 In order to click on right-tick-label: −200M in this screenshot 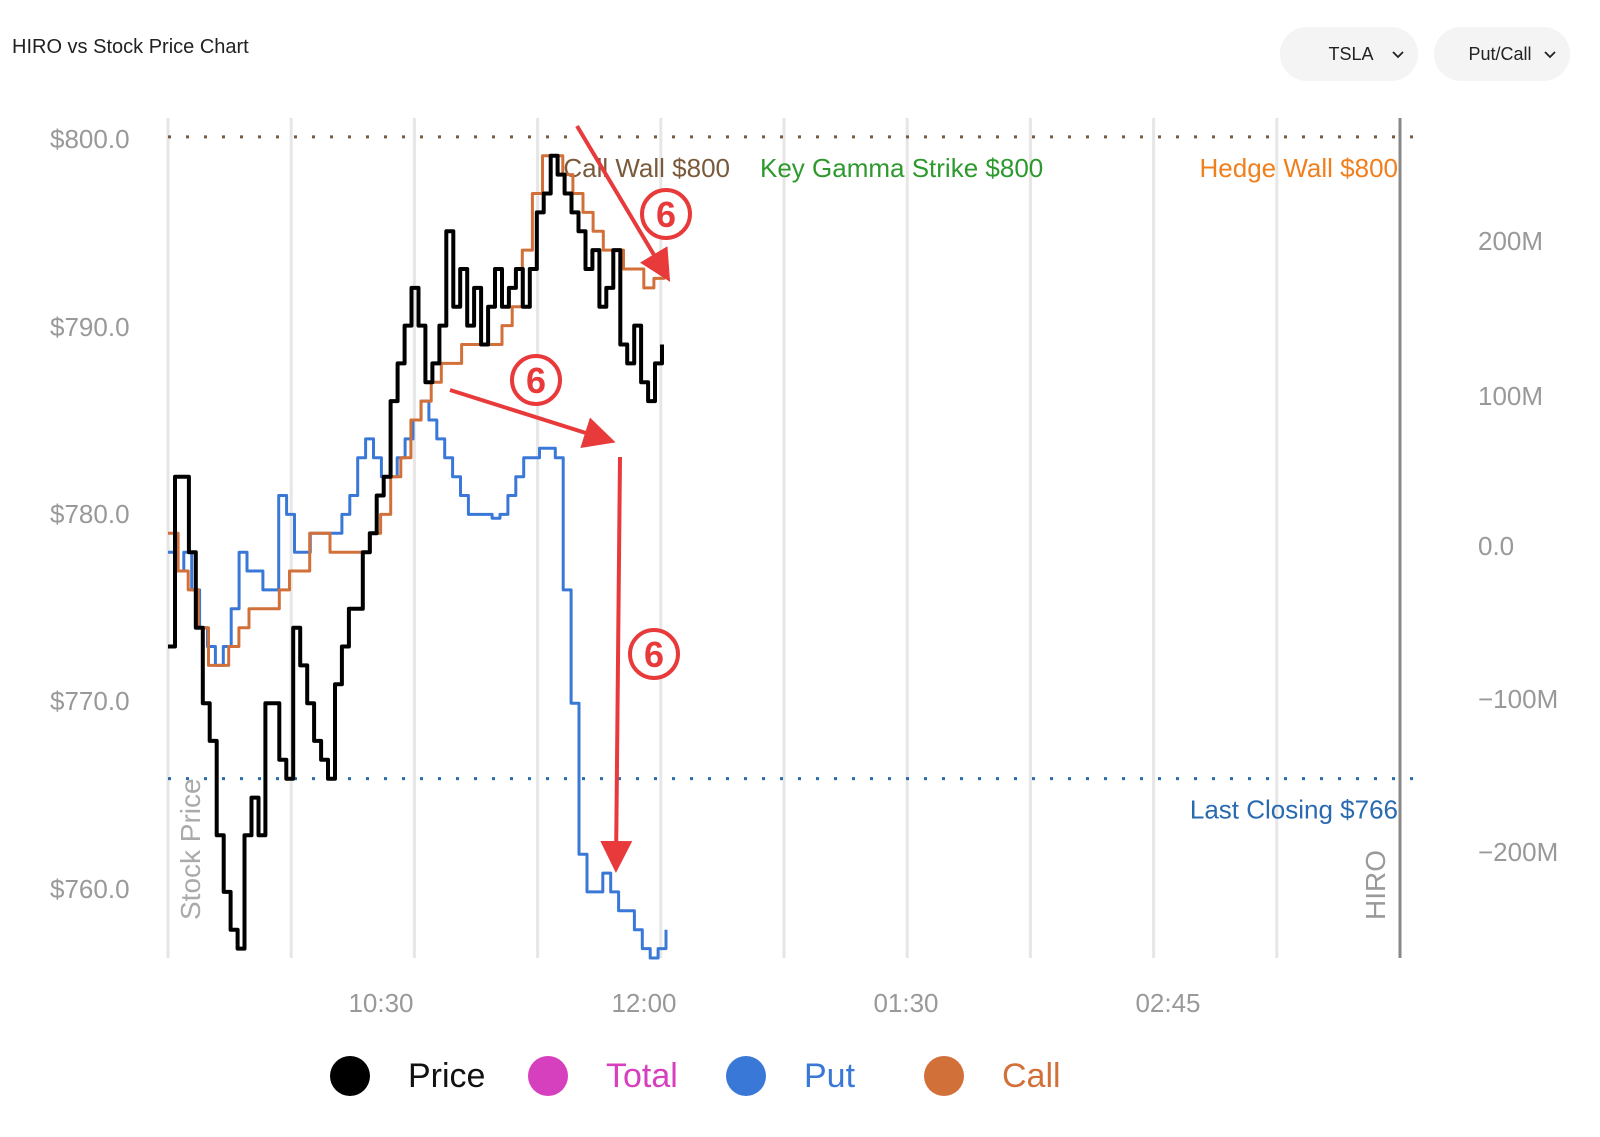, I will do `click(1518, 852)`.